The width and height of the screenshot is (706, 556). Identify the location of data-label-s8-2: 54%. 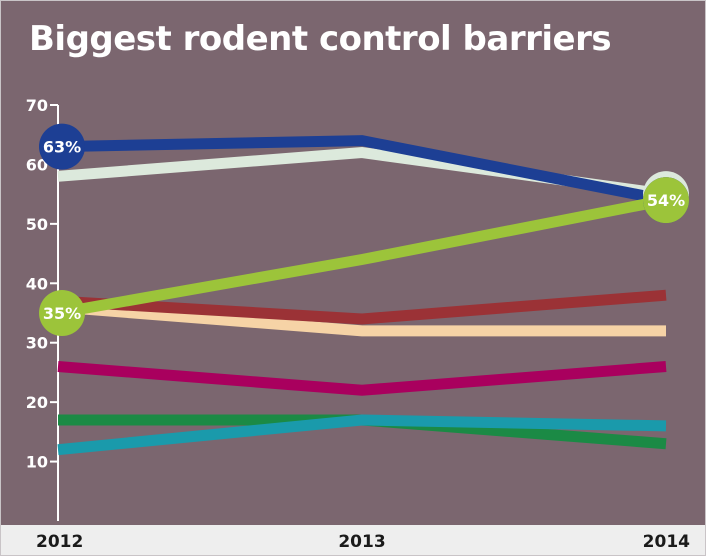
(666, 200).